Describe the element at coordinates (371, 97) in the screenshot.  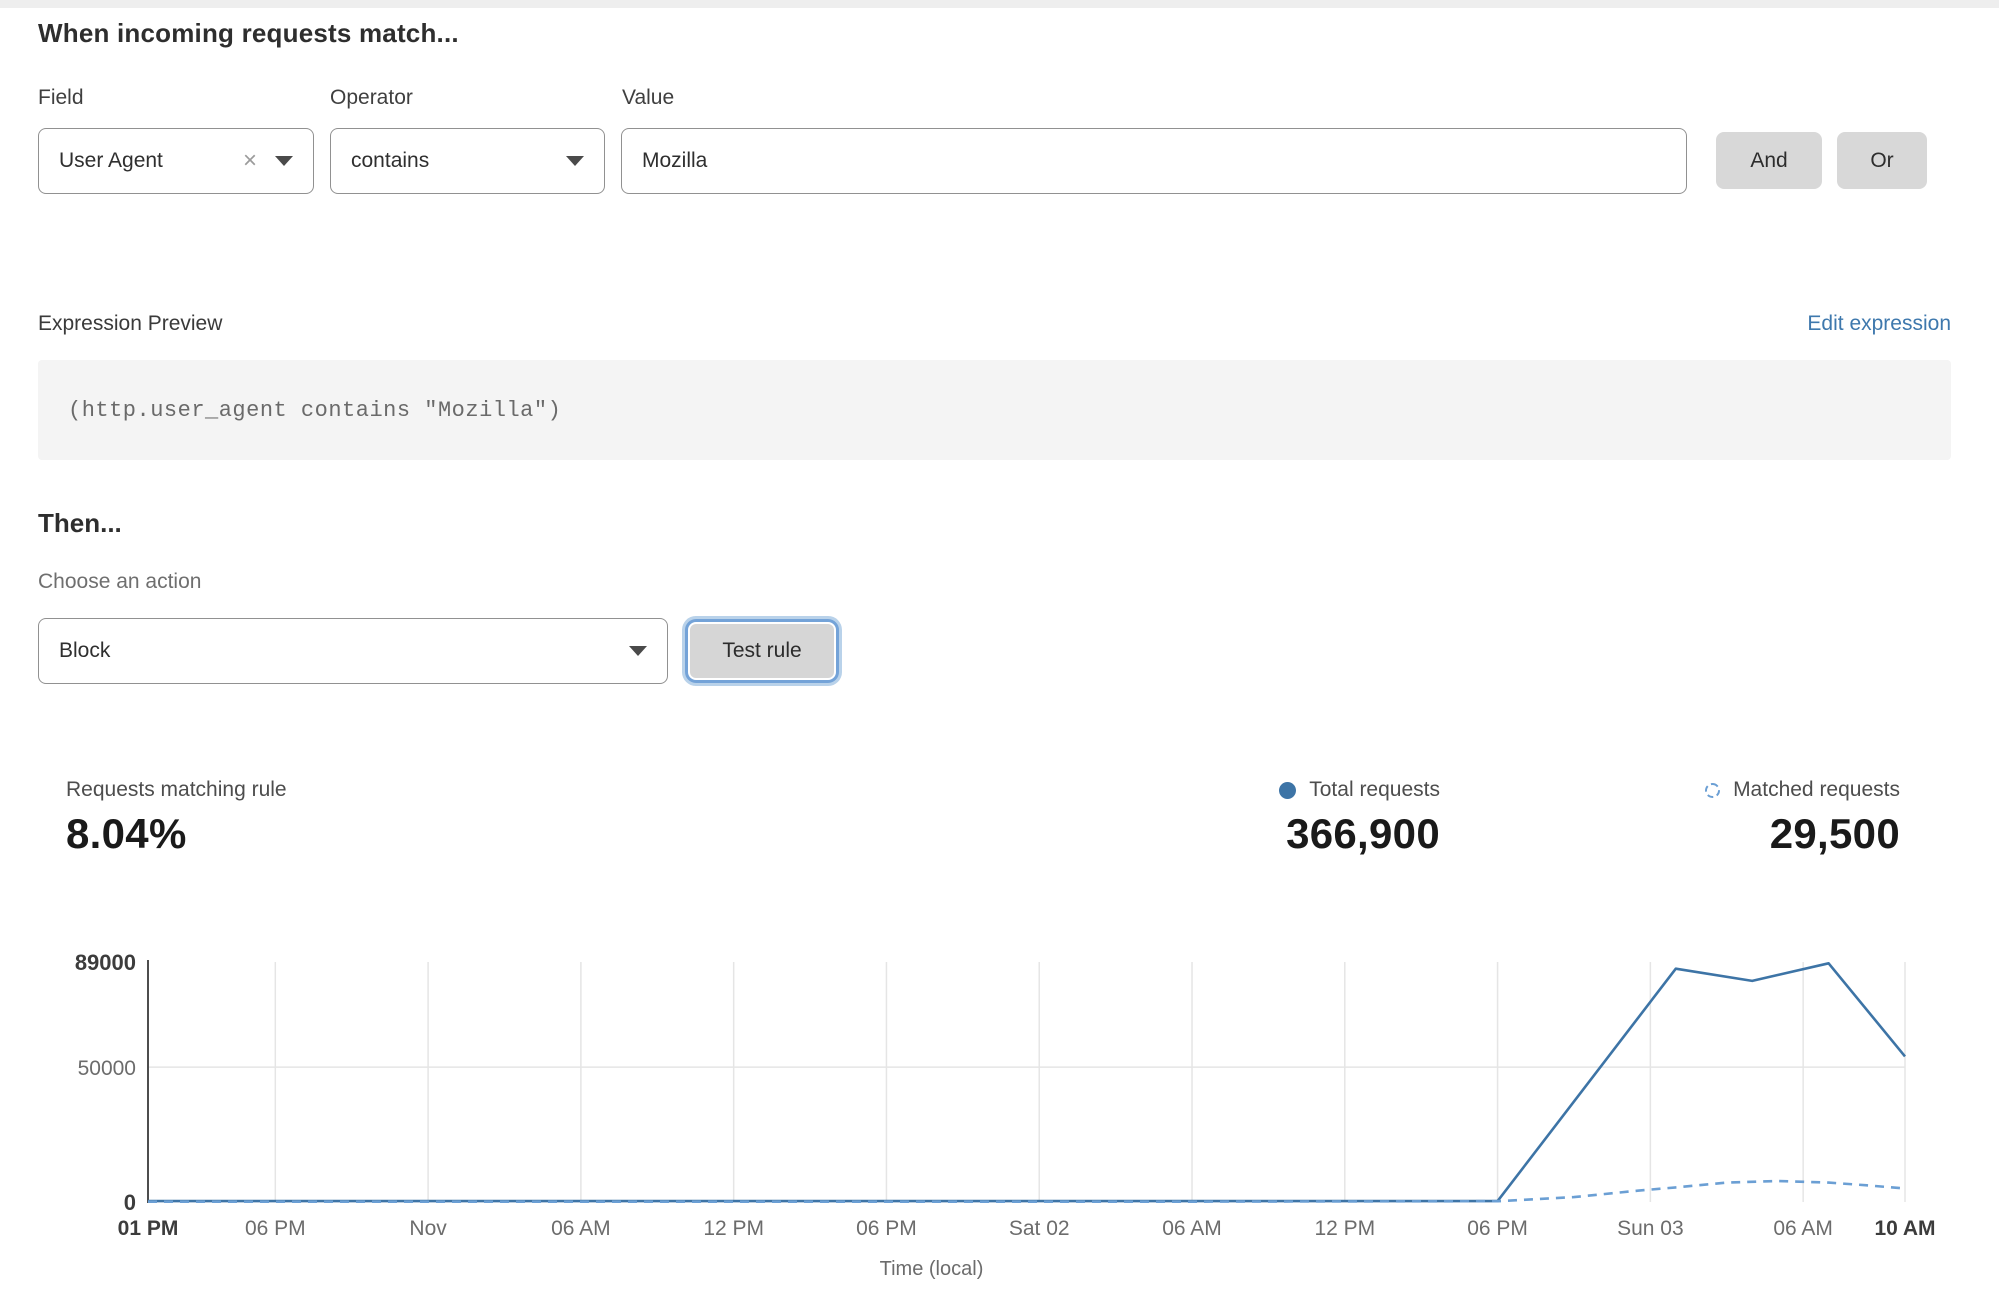
I see `operator-label: Operator` at that location.